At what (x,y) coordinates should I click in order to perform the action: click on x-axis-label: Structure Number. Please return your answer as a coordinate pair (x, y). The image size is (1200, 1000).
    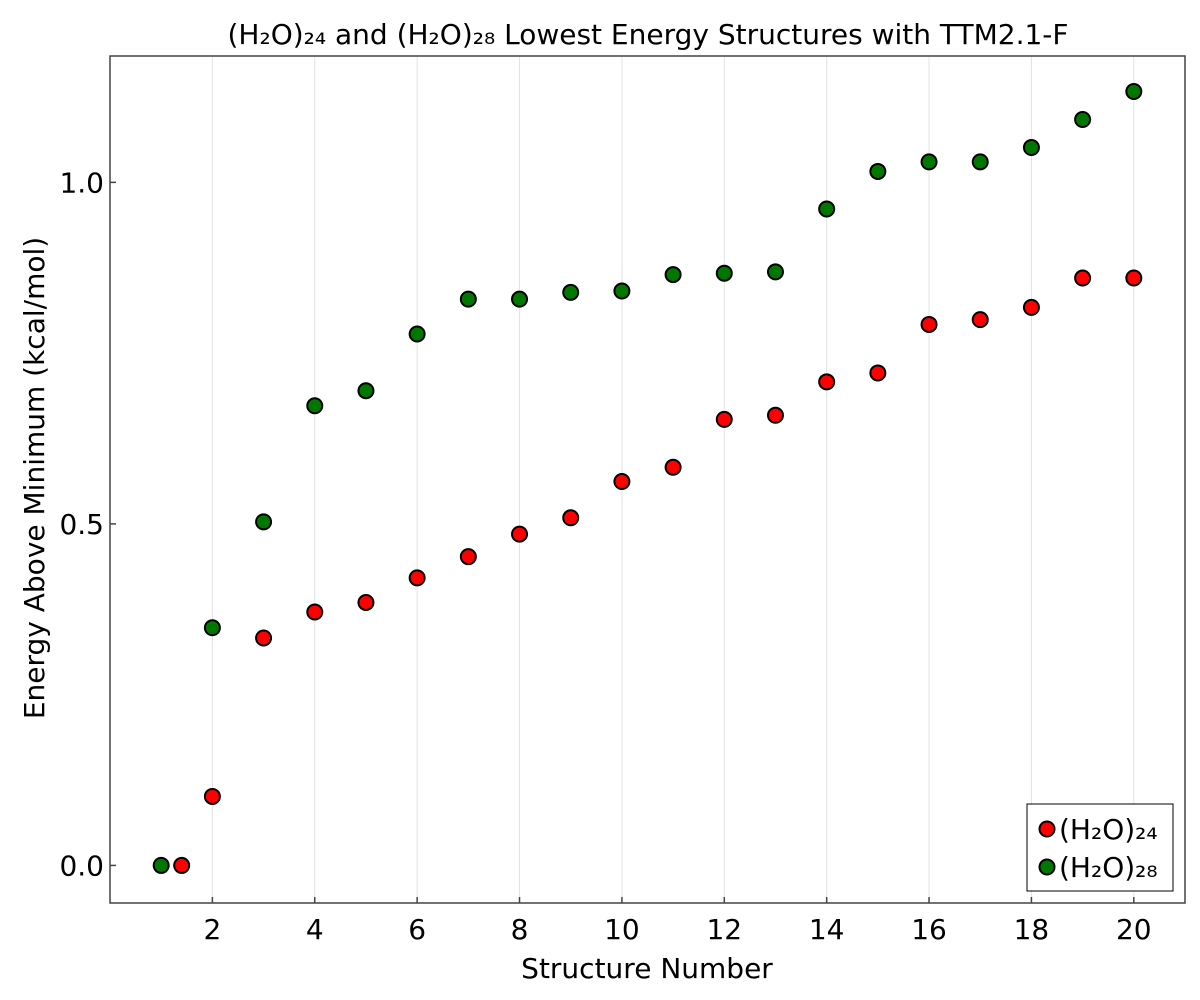
    Looking at the image, I should click on (647, 968).